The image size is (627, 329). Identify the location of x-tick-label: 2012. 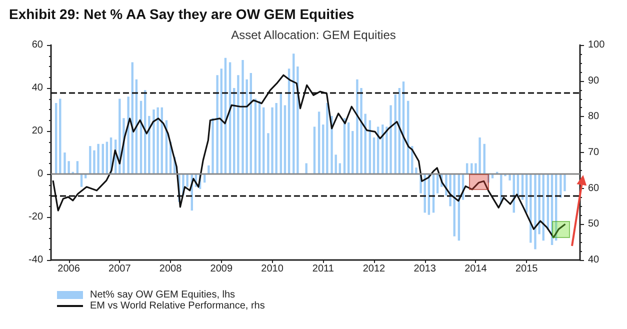
(374, 269).